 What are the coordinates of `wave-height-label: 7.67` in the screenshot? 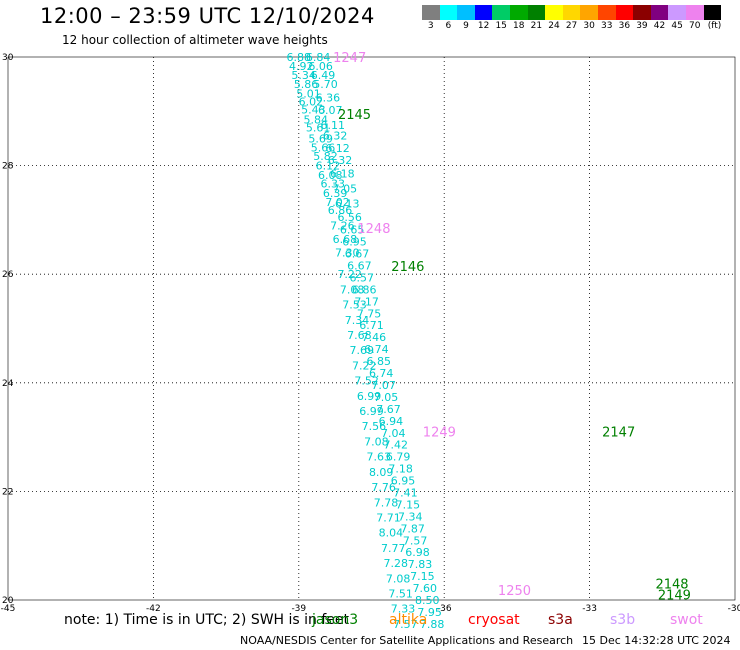 It's located at (388, 409).